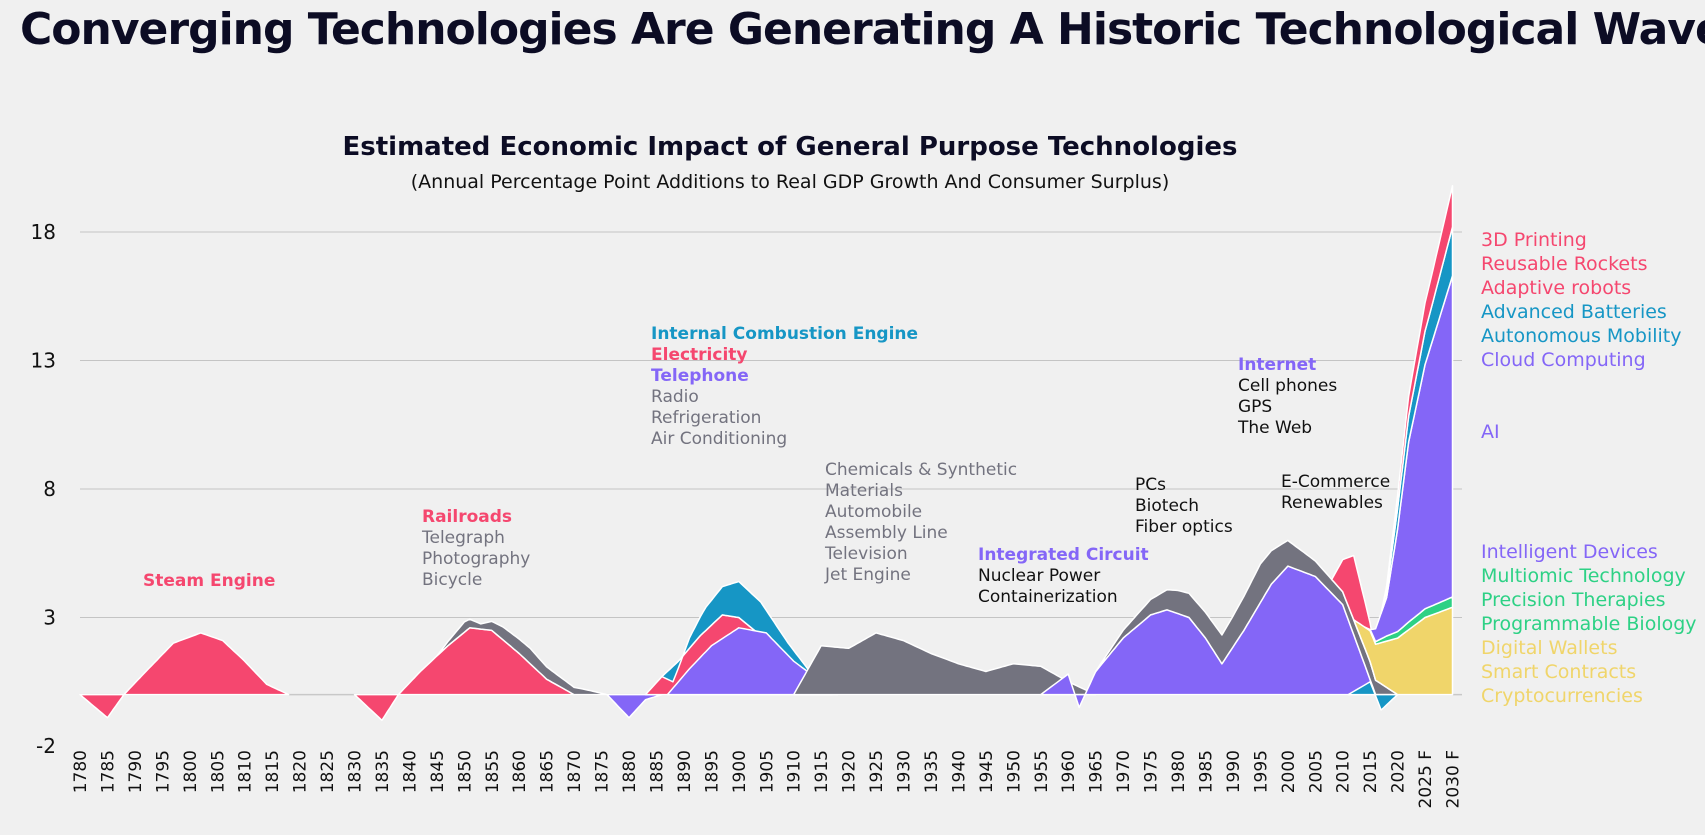 This screenshot has width=1705, height=835. I want to click on x-tick-label: 1780, so click(81, 771).